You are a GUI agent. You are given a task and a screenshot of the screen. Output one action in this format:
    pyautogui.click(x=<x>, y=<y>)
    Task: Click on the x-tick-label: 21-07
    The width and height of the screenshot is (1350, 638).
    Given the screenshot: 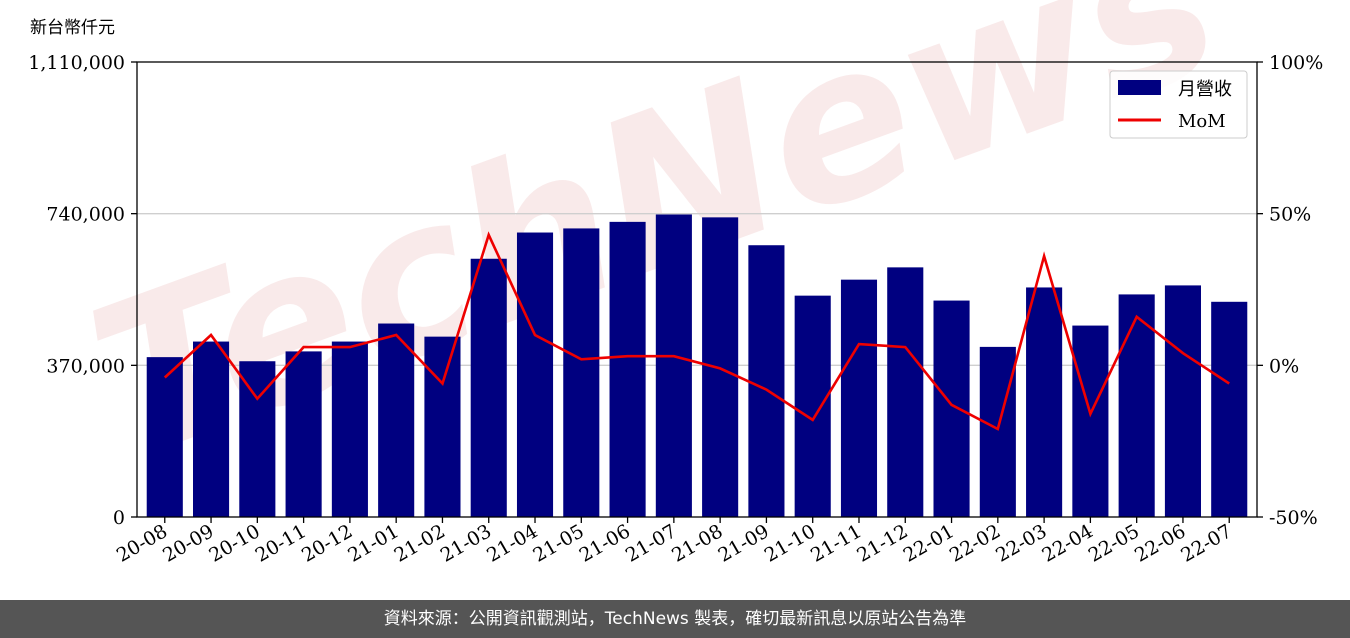 What is the action you would take?
    pyautogui.click(x=651, y=543)
    